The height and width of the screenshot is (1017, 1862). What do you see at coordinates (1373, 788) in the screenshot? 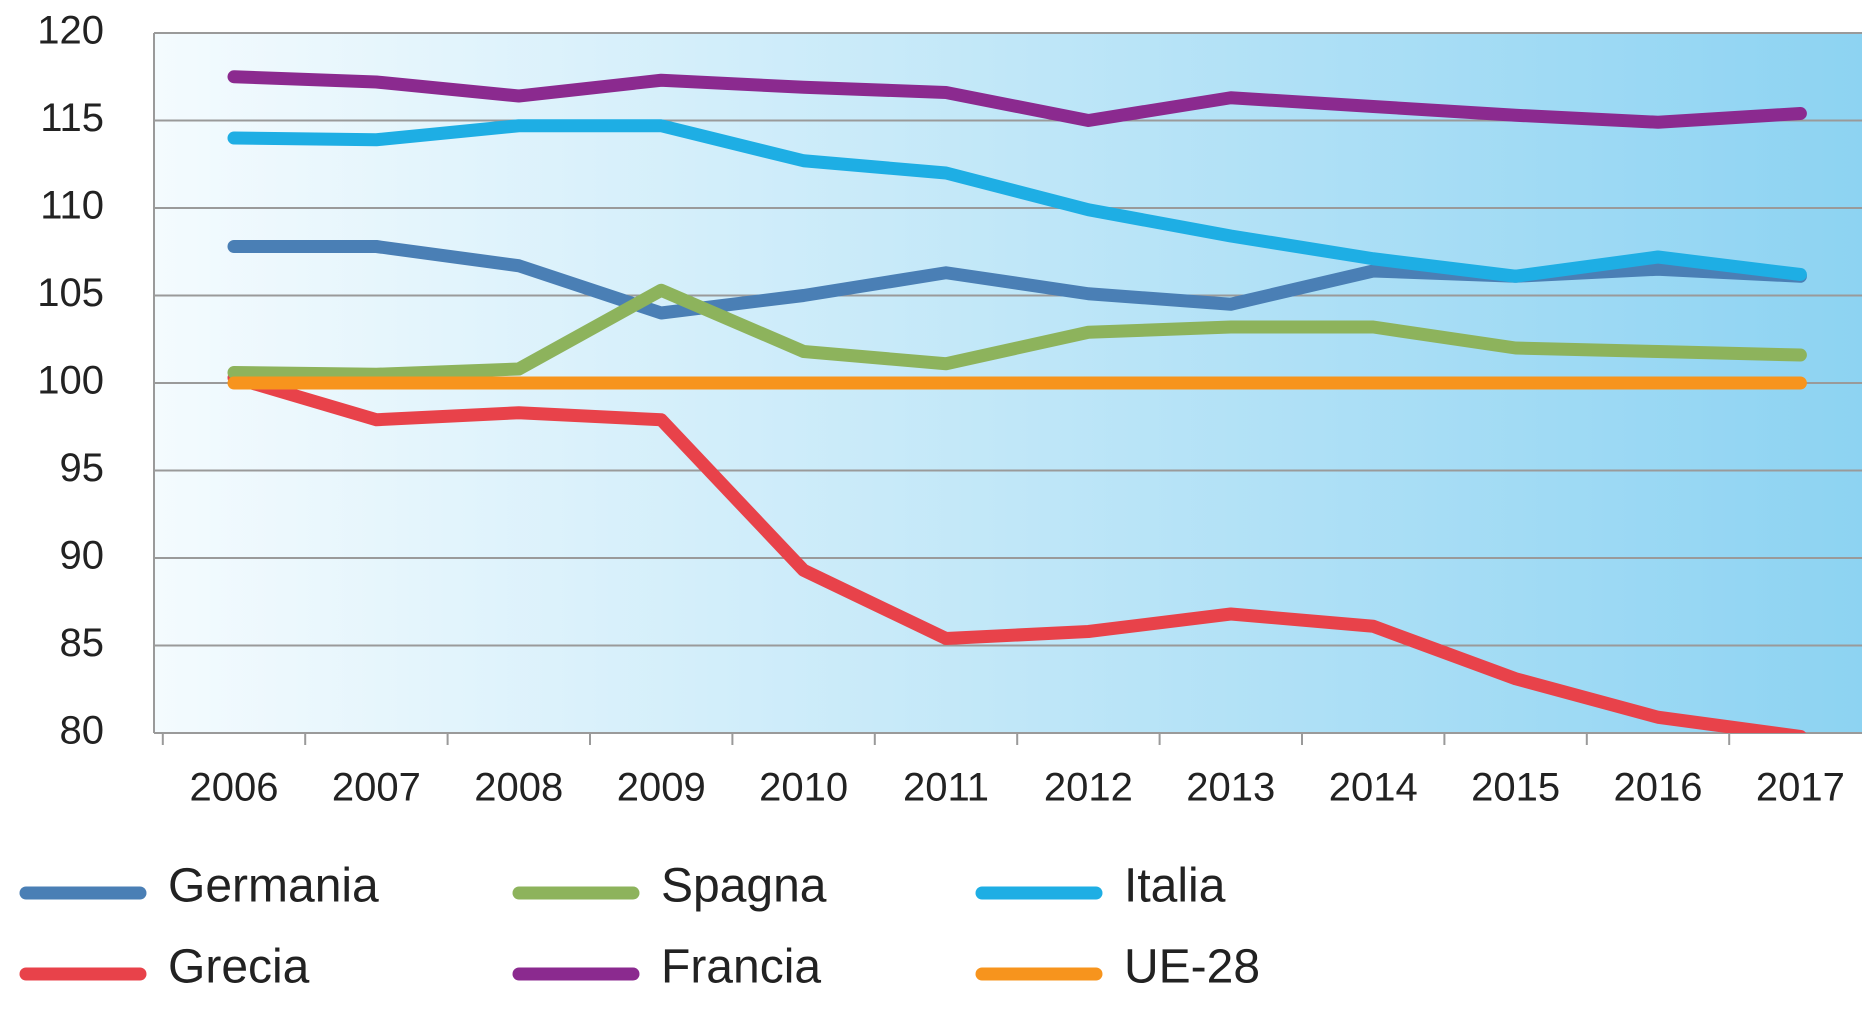
I see `x-tick-label: 2014` at bounding box center [1373, 788].